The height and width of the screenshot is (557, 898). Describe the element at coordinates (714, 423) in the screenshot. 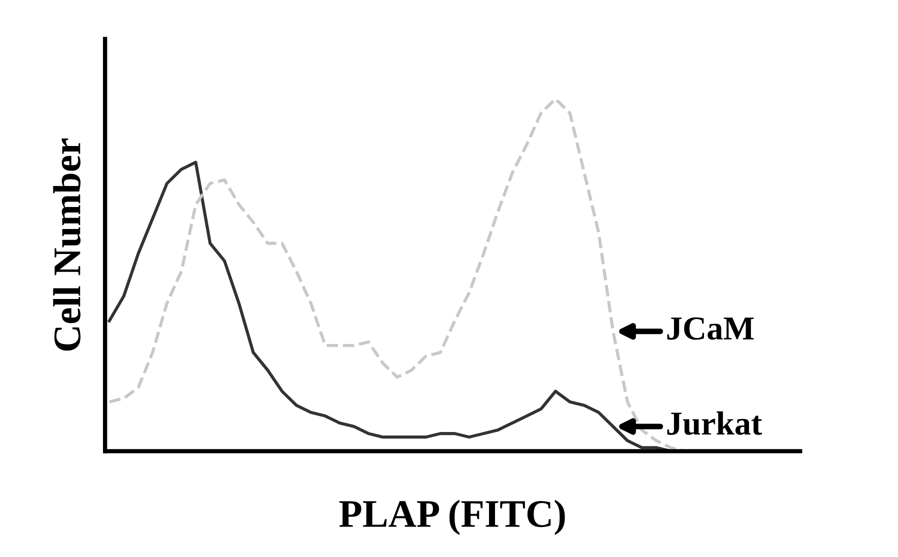

I see `series-label: Jurkat` at that location.